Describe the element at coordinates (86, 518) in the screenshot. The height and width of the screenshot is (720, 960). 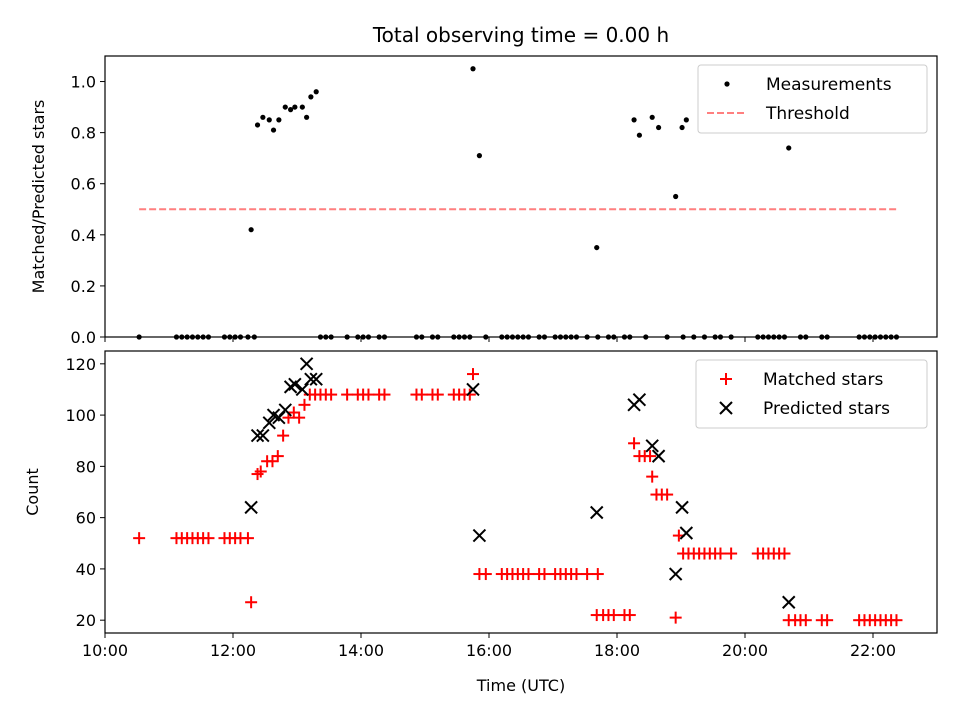
I see `bottom-y-tick-label: 60` at that location.